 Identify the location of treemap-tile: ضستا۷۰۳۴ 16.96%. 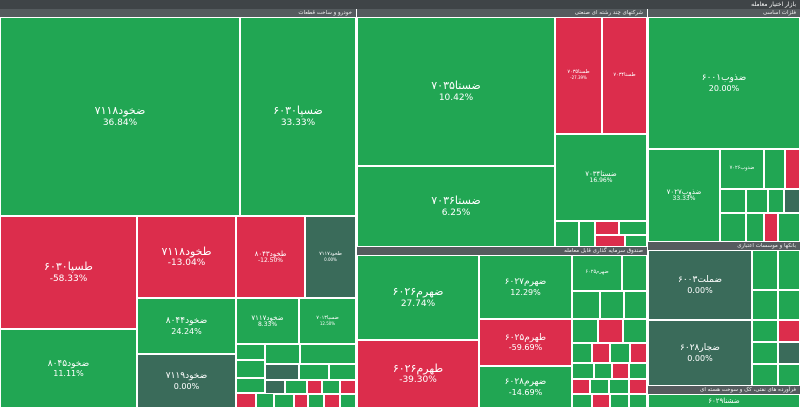
(601, 177).